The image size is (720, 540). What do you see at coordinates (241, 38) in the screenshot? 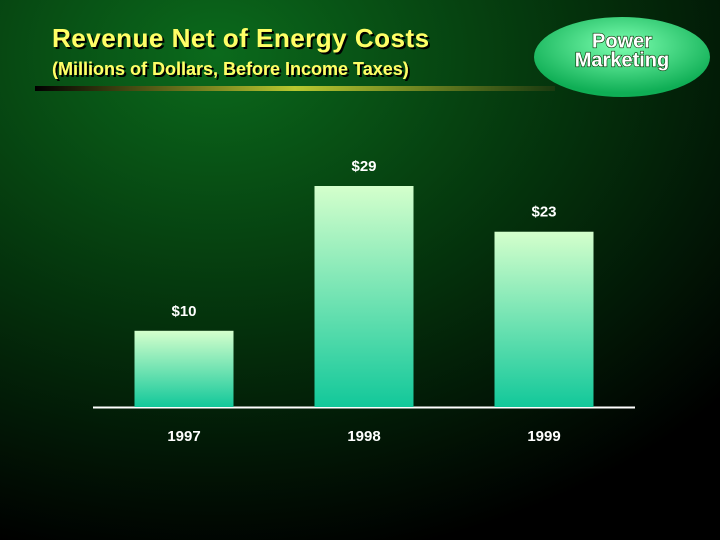
I see `chart-title: Revenue Net of Energy Costs` at bounding box center [241, 38].